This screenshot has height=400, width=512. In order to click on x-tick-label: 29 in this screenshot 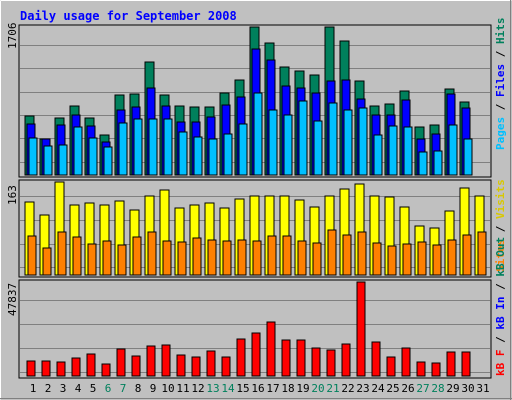, I will do `click(452, 388)`.